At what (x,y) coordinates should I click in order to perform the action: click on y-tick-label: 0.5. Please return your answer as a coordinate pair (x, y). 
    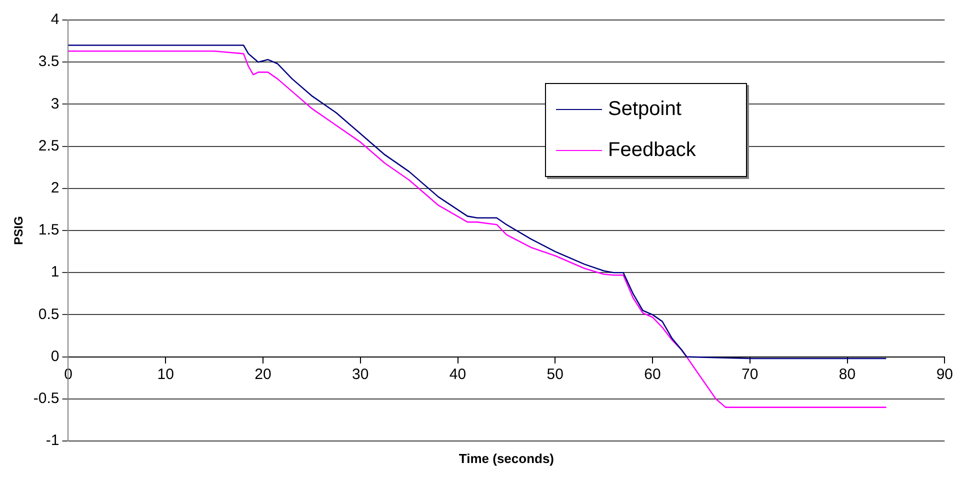
    Looking at the image, I should click on (49, 314).